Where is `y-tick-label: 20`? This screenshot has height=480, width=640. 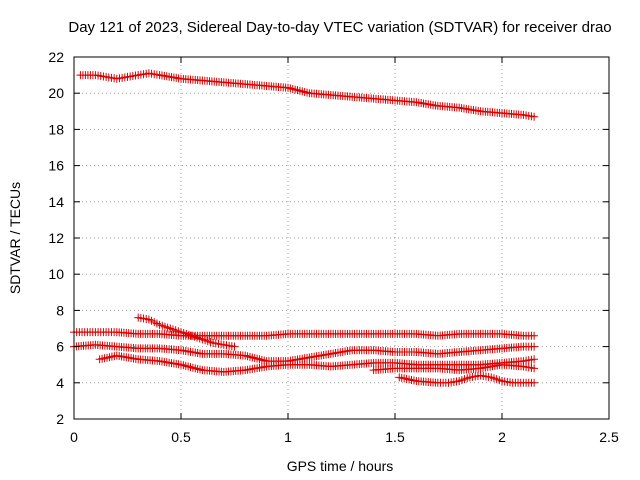 y-tick-label: 20 is located at coordinates (56, 93).